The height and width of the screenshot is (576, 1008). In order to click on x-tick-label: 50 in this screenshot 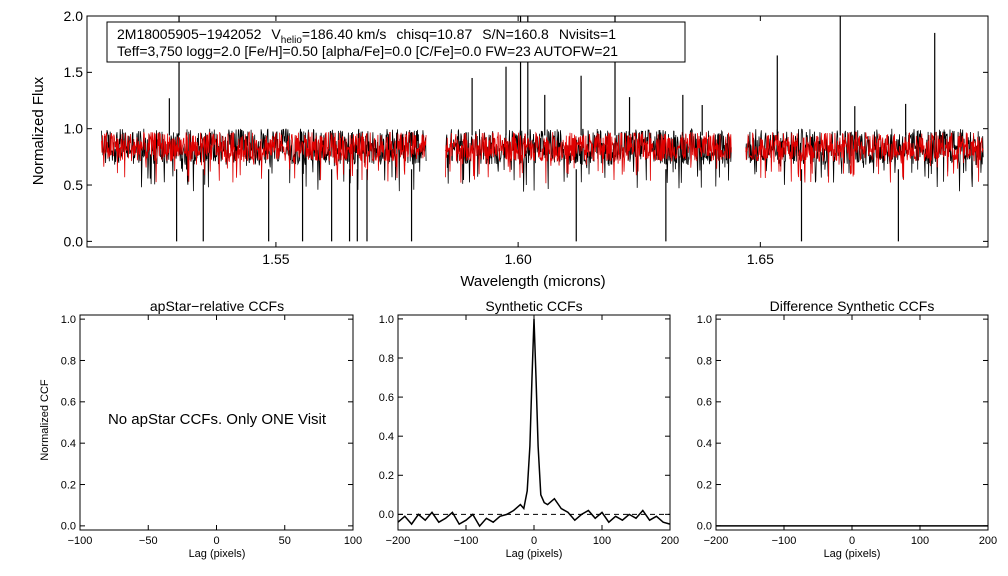, I will do `click(285, 541)`.